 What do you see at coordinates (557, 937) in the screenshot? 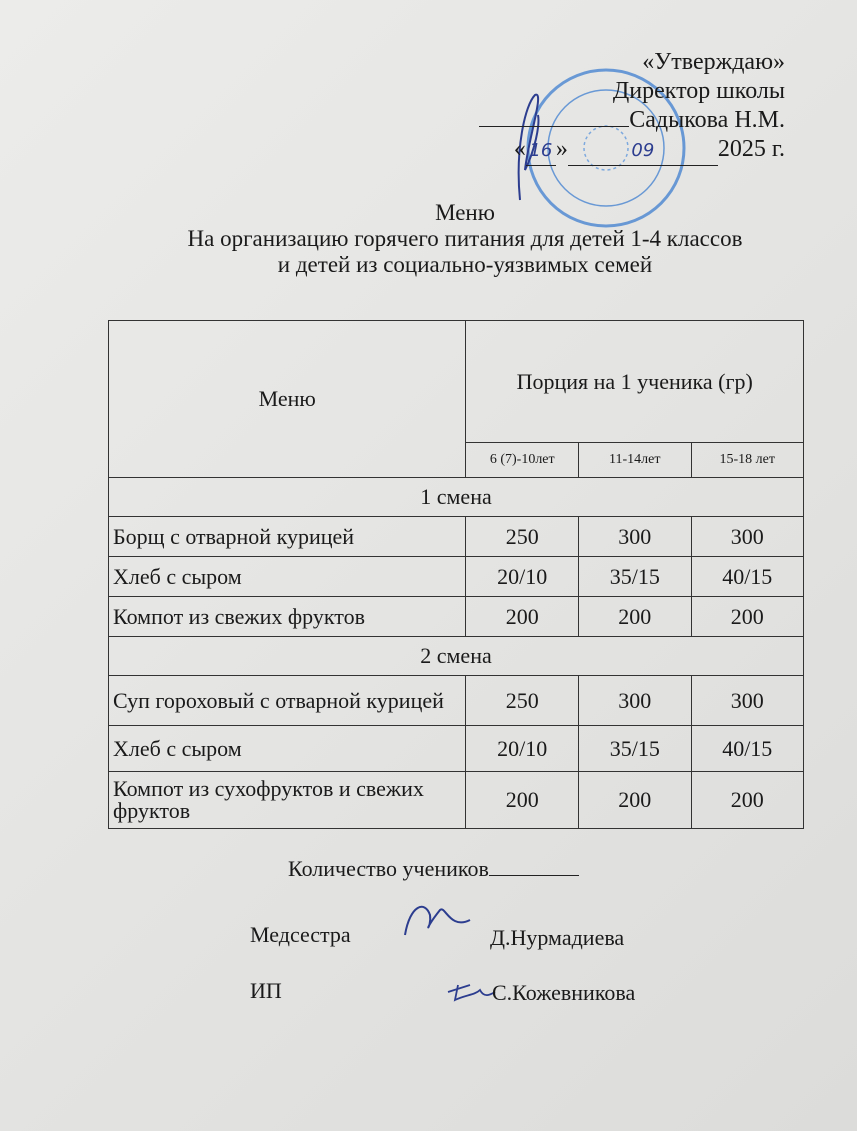
I see `nurse-name: Д.Нурмадиева` at bounding box center [557, 937].